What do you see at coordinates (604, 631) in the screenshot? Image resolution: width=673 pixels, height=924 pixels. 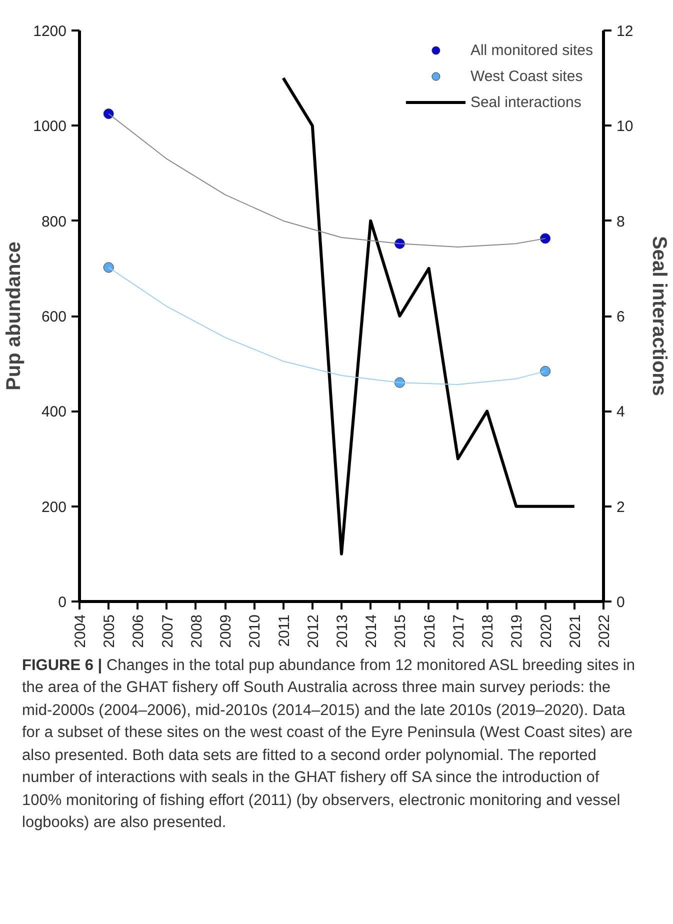 I see `x-tick-label: 2022` at bounding box center [604, 631].